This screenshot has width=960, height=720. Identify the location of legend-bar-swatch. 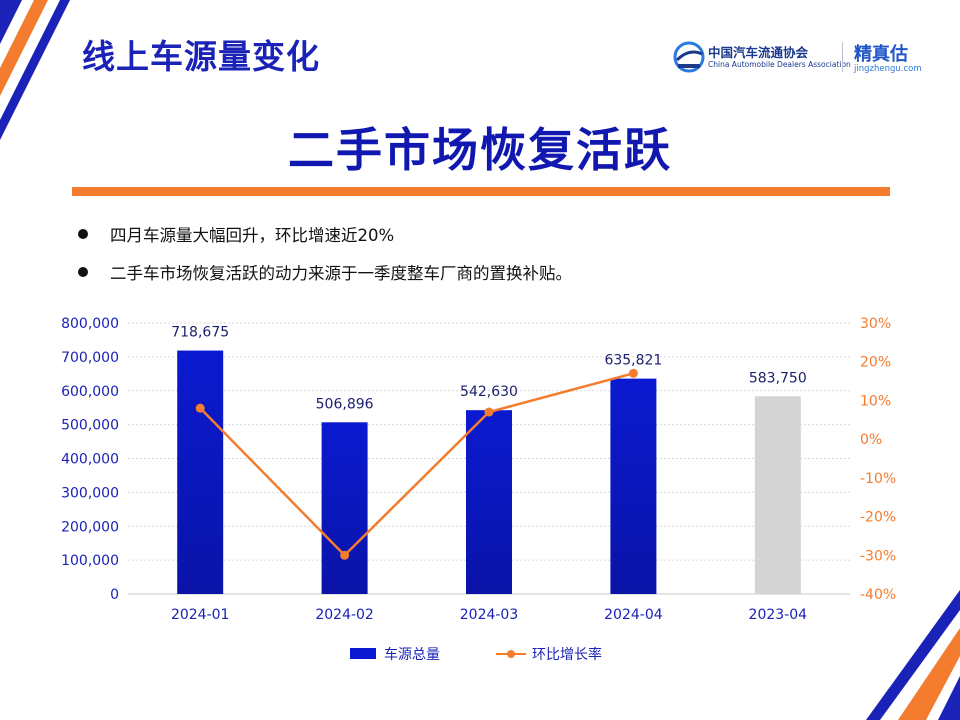
(363, 653).